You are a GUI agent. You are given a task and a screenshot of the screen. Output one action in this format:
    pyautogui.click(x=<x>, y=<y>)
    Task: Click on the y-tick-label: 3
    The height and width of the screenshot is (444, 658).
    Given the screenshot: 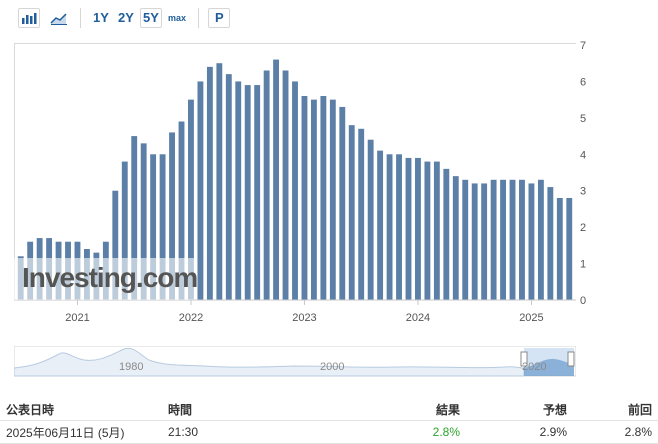 What is the action you would take?
    pyautogui.click(x=583, y=192)
    